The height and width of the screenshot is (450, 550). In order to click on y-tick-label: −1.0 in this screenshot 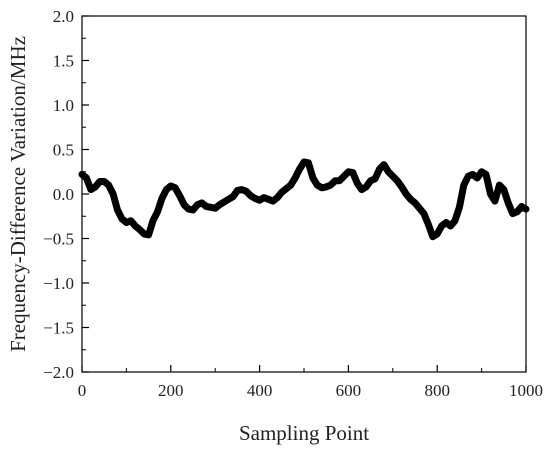, I will do `click(58, 283)`.